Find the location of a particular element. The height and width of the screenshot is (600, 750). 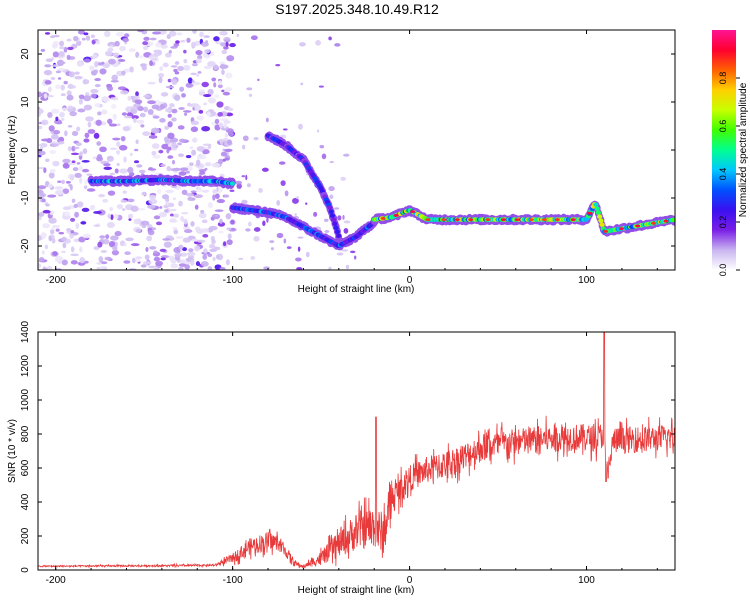

x-tick-label: 0 is located at coordinates (410, 280).